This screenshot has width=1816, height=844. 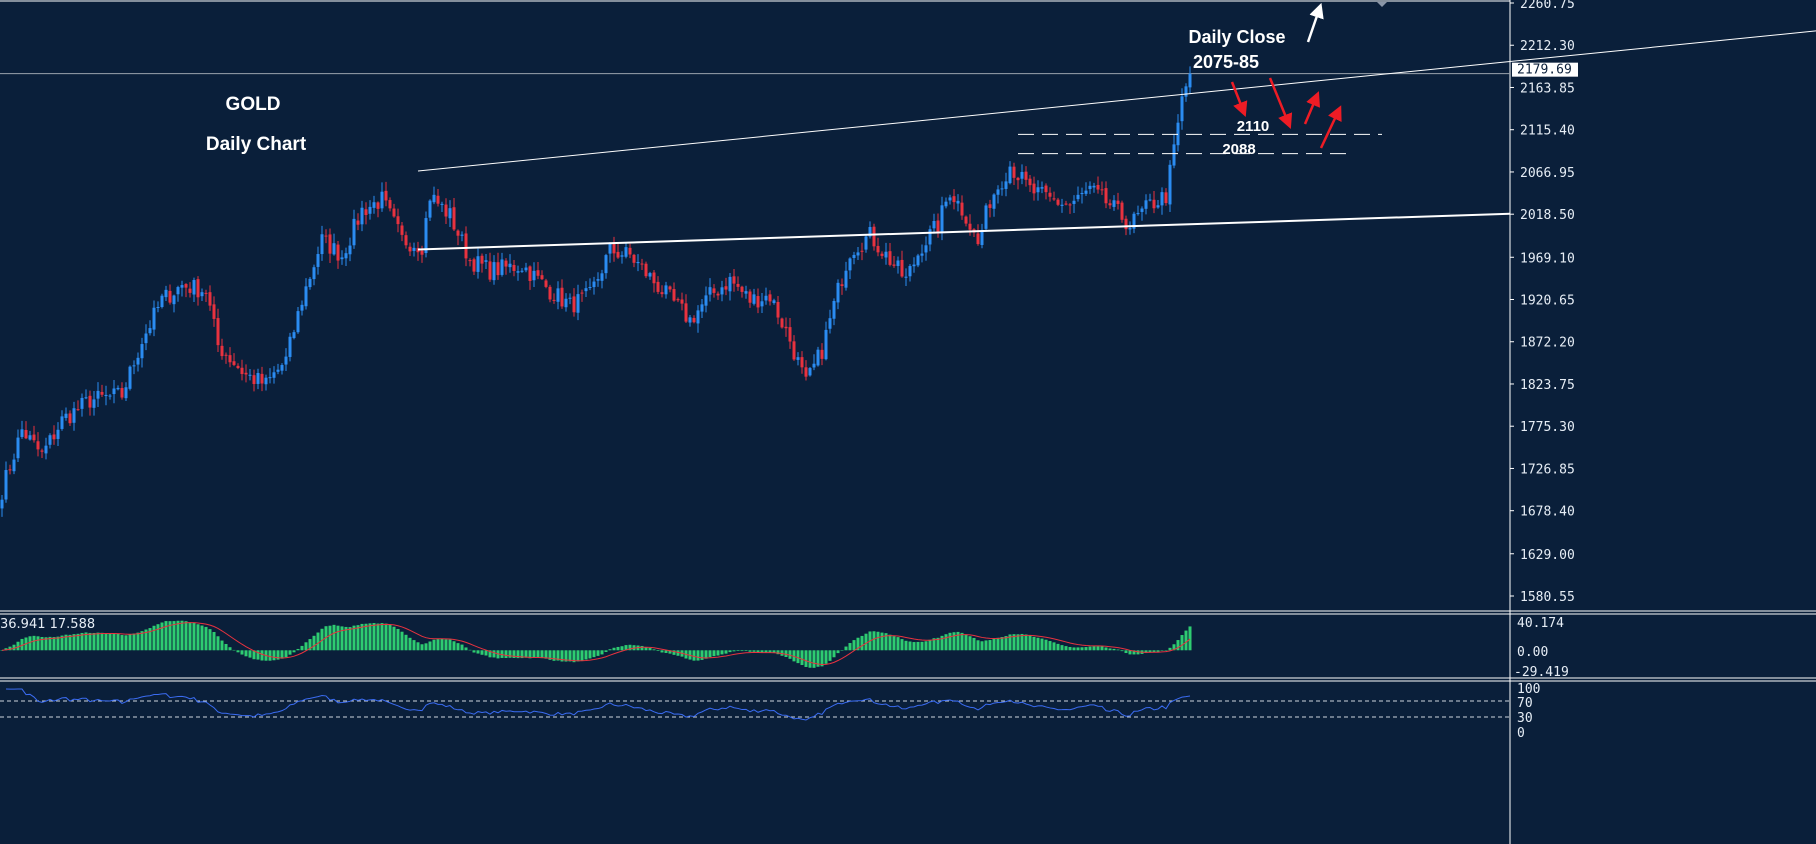 I want to click on rsi-line, so click(x=598, y=704).